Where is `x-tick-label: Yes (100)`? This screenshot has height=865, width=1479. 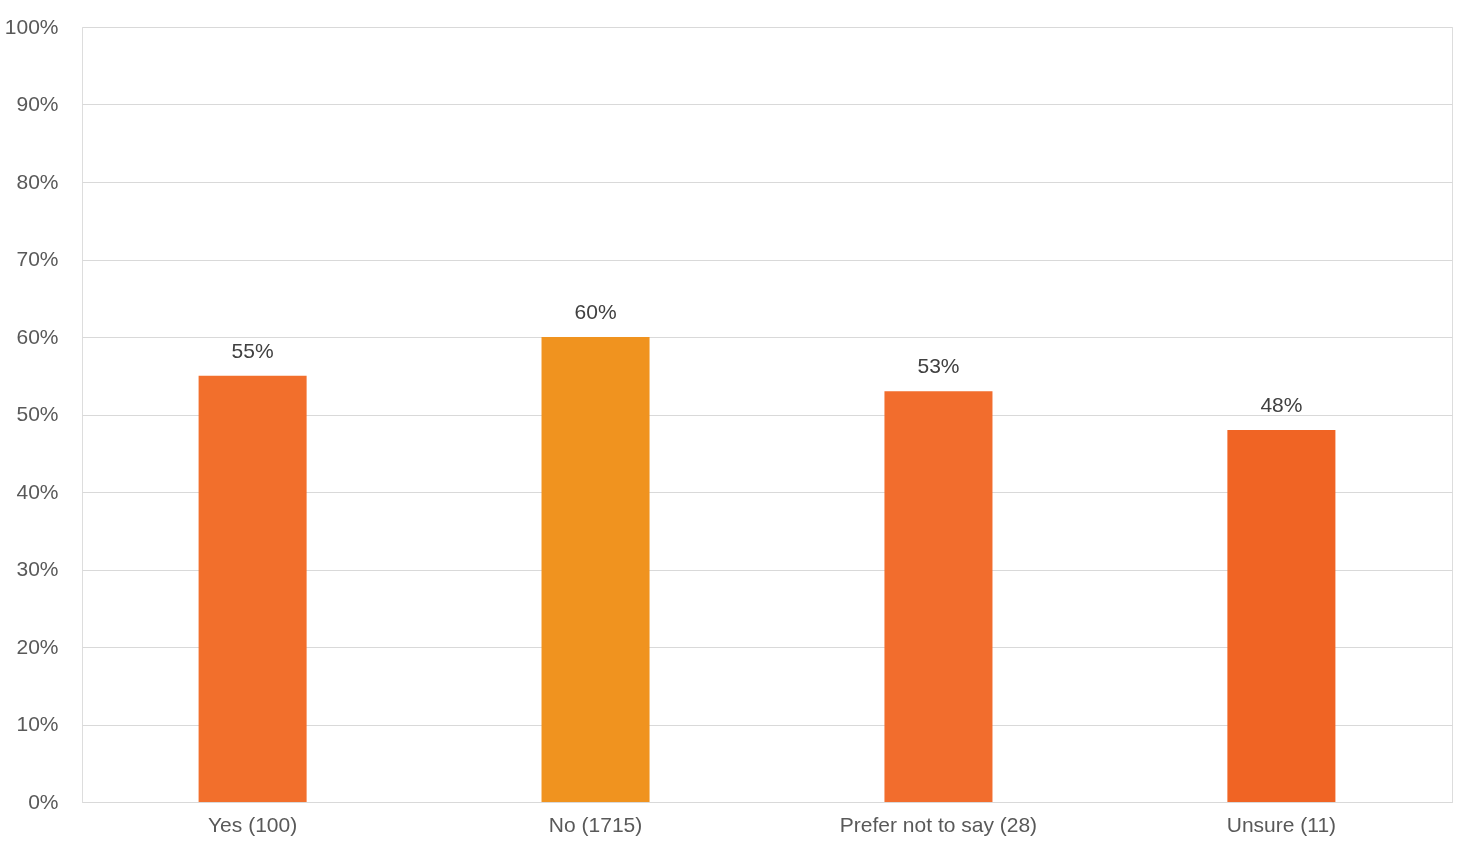
x-tick-label: Yes (100) is located at coordinates (253, 824).